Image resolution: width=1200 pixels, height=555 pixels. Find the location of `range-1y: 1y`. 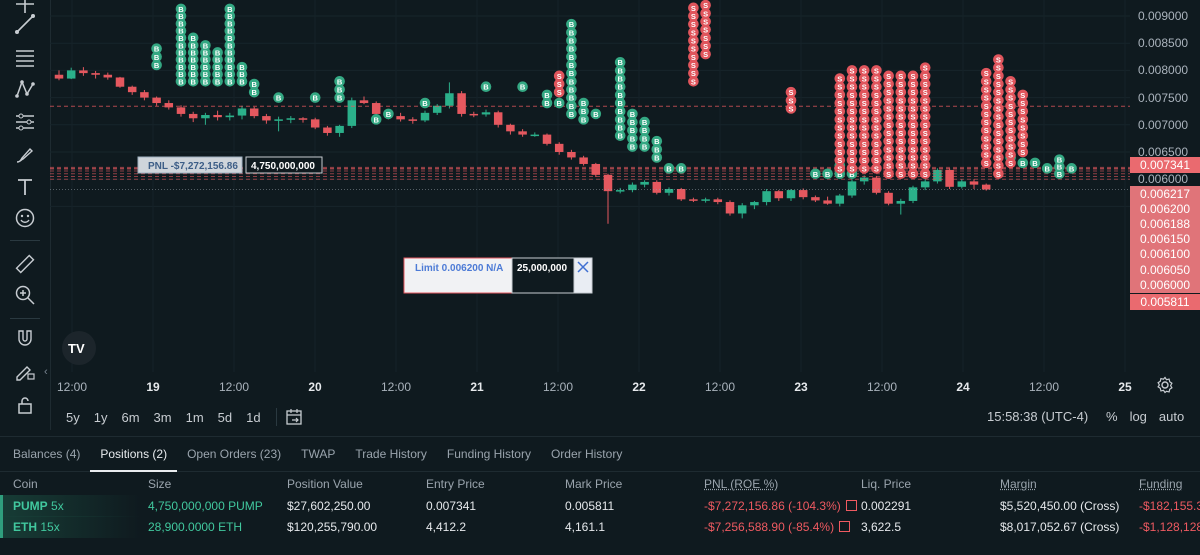

range-1y: 1y is located at coordinates (101, 417).